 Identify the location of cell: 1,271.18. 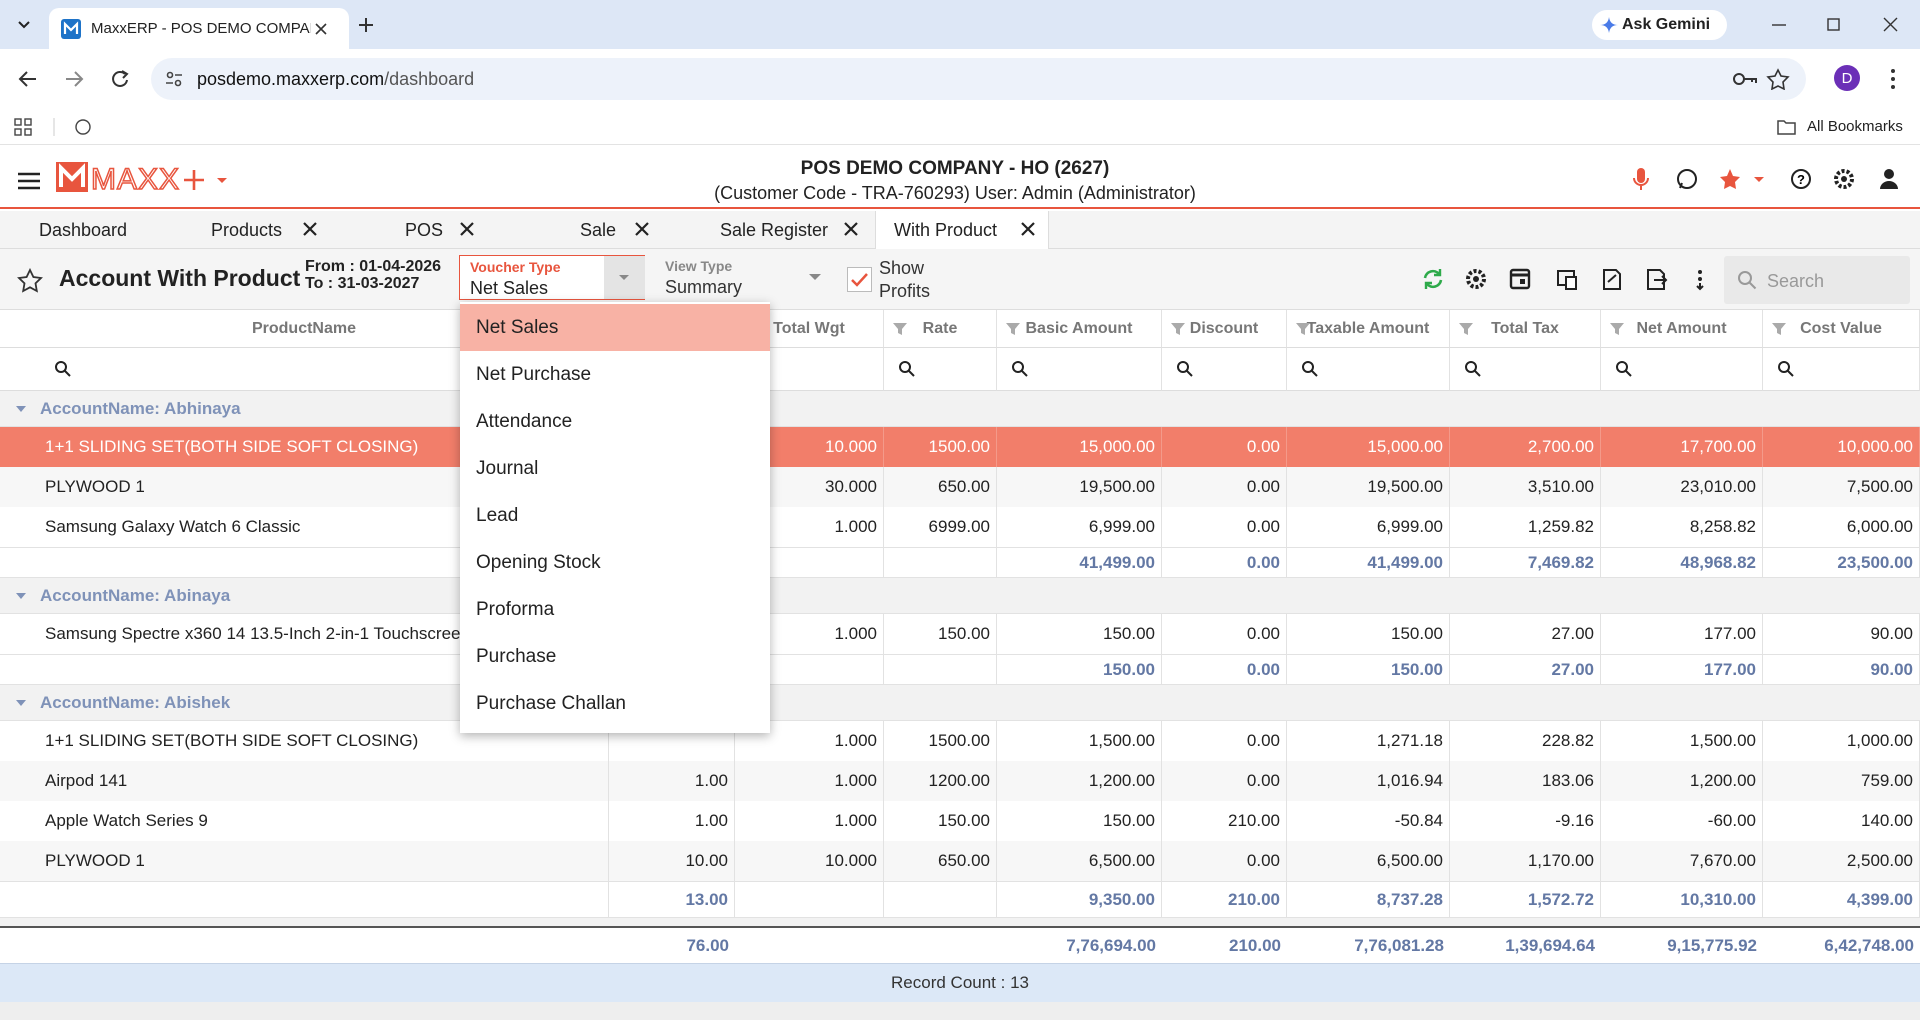
(1368, 741).